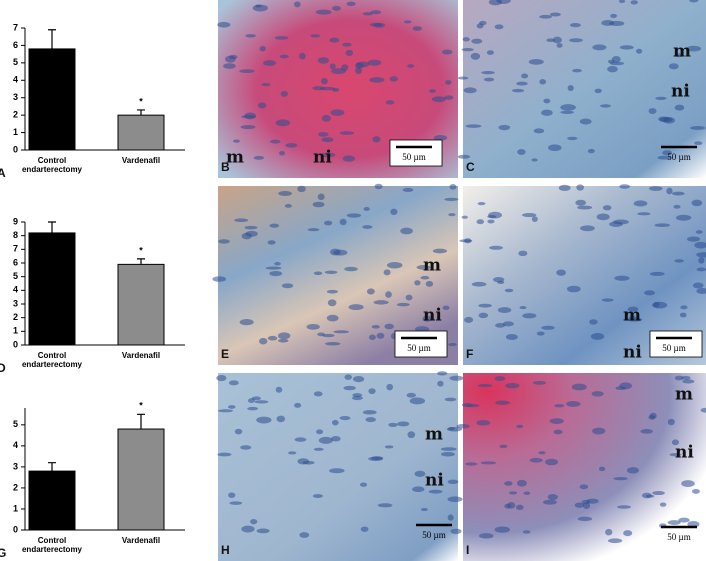 This screenshot has width=706, height=561. What do you see at coordinates (15, 221) in the screenshot?
I see `y-tick-label: 9` at bounding box center [15, 221].